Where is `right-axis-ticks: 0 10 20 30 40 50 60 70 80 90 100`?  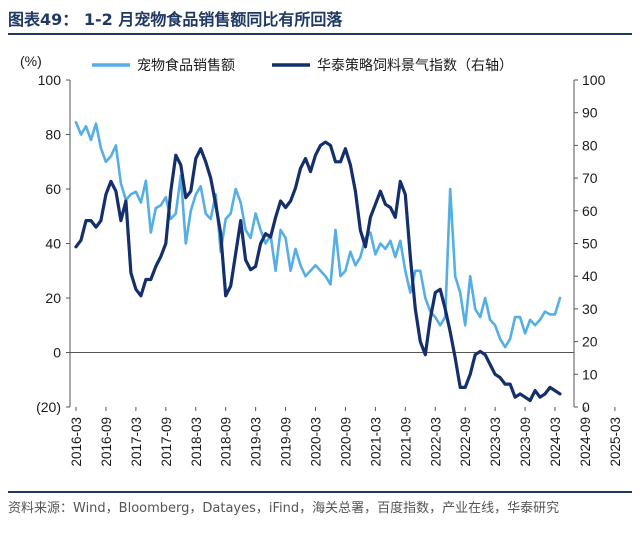 right-axis-ticks: 0 10 20 30 40 50 60 70 80 90 100 is located at coordinates (590, 243).